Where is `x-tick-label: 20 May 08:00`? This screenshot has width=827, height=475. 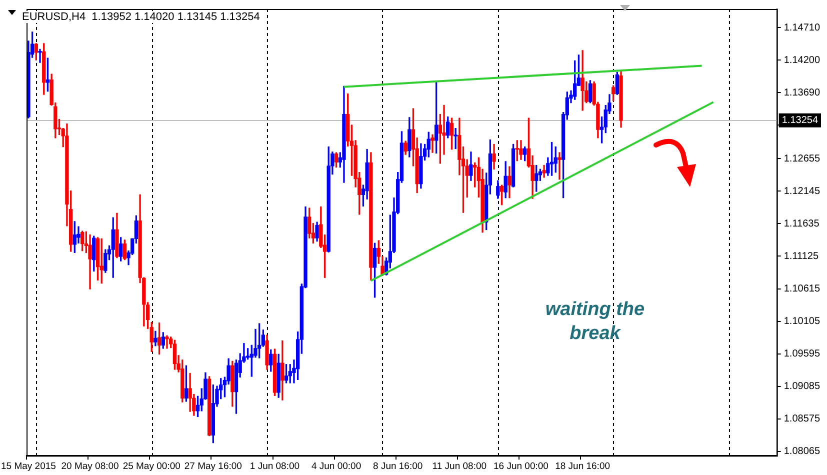
x-tick-label: 20 May 08:00 is located at coordinates (90, 466).